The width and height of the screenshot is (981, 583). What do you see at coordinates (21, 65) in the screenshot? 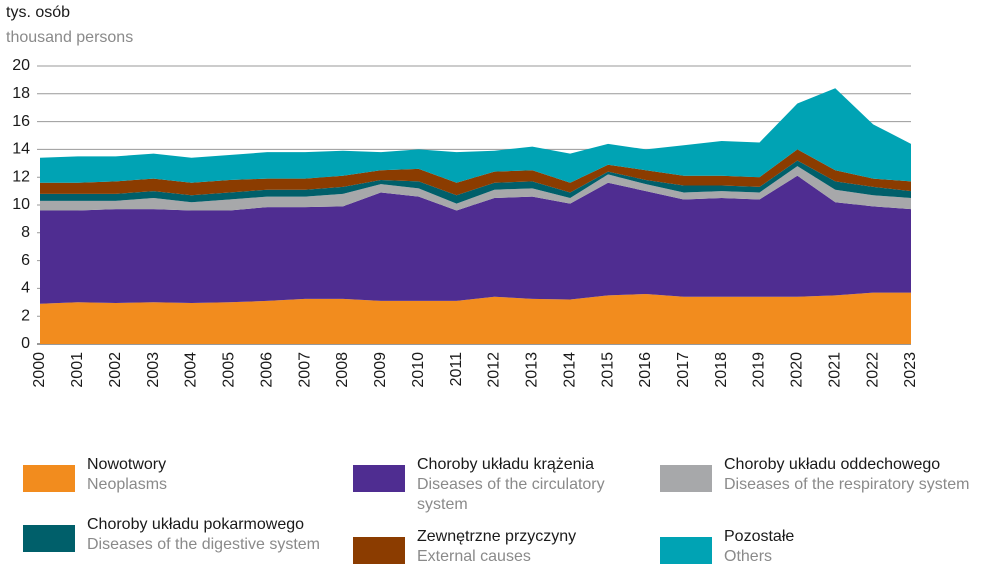
I see `y-tick-label: 20` at bounding box center [21, 65].